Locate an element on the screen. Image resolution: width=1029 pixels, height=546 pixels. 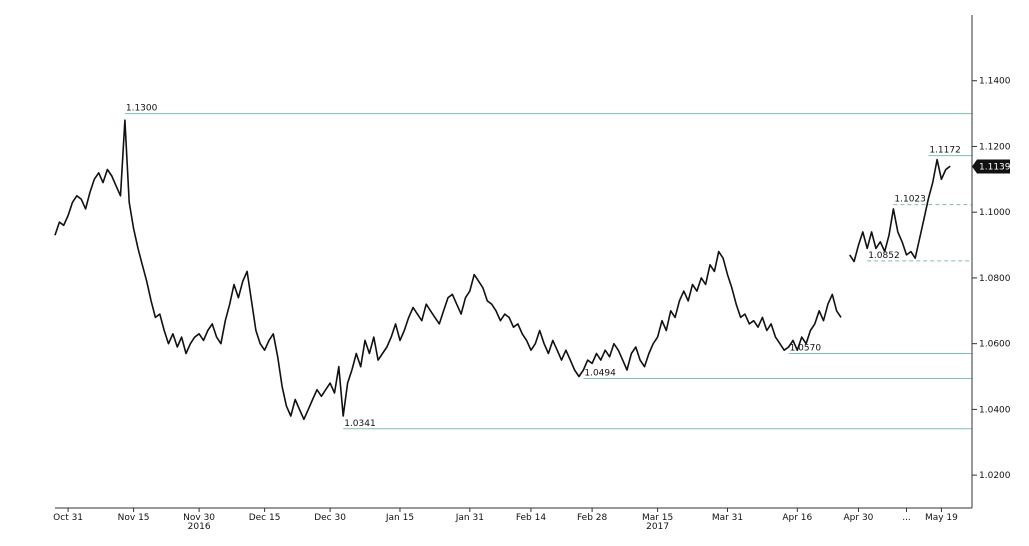
x-tick-label-1: Nov 15 is located at coordinates (134, 518).